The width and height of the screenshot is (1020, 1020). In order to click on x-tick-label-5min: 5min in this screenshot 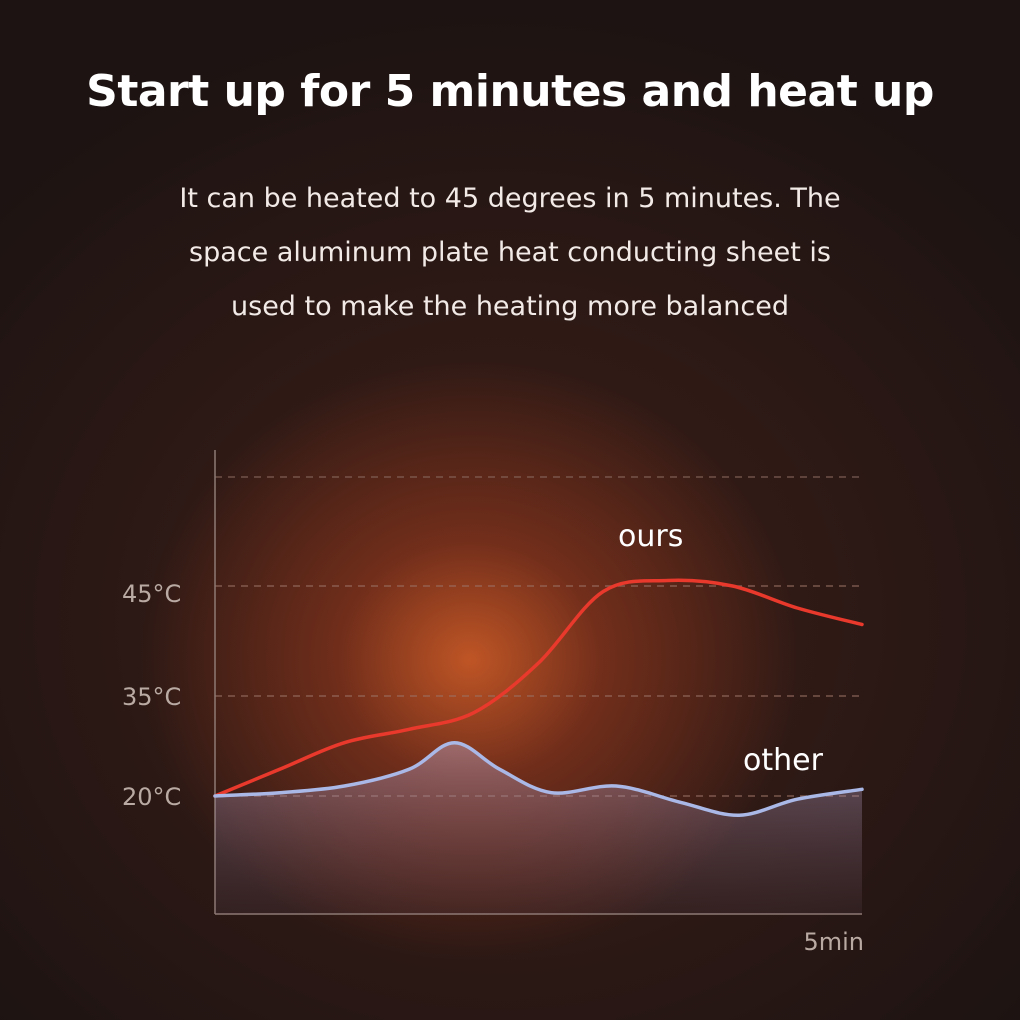, I will do `click(833, 942)`.